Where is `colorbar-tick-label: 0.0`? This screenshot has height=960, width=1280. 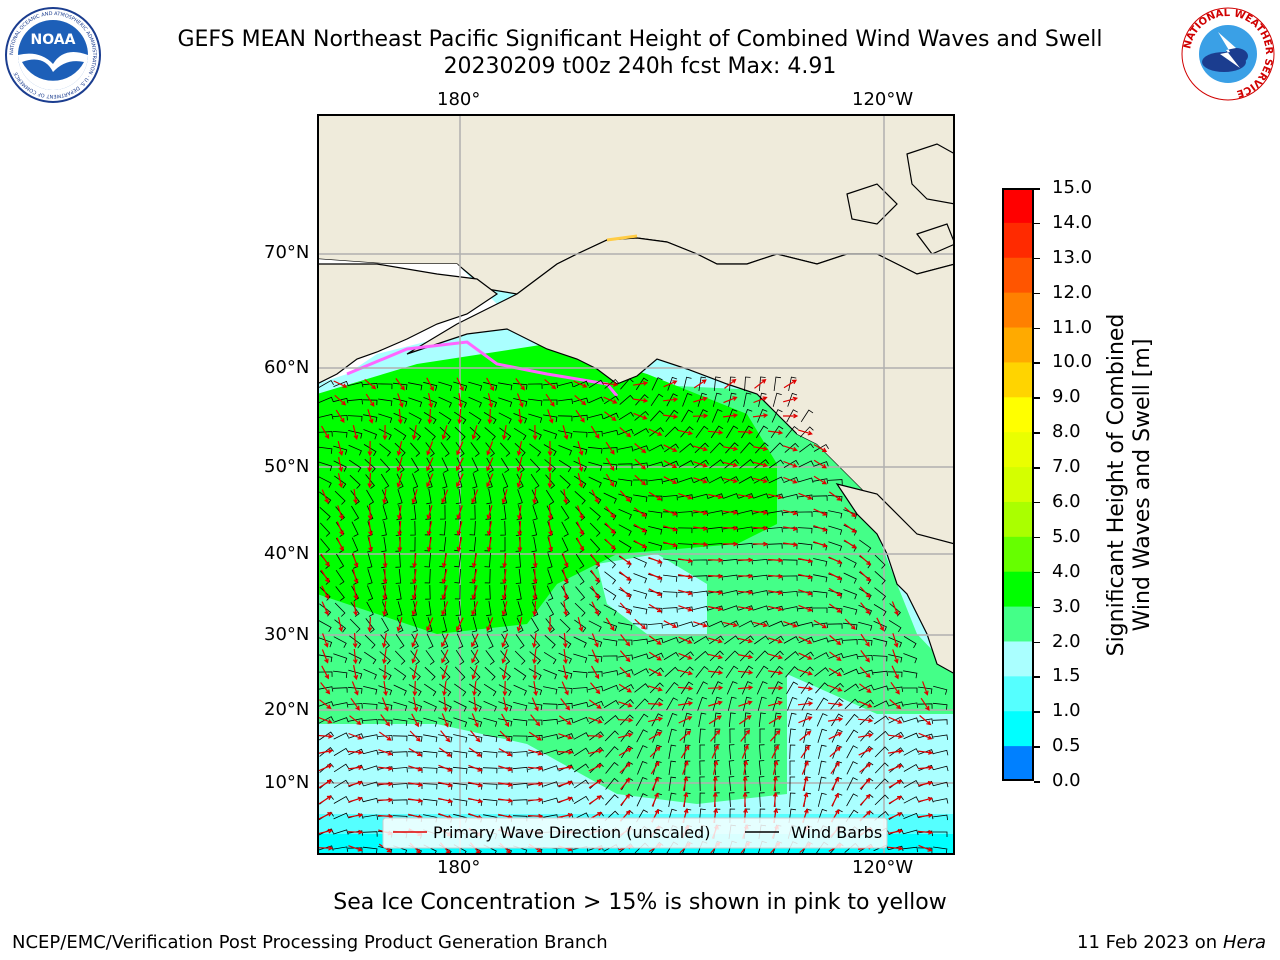 colorbar-tick-label: 0.0 is located at coordinates (1066, 780).